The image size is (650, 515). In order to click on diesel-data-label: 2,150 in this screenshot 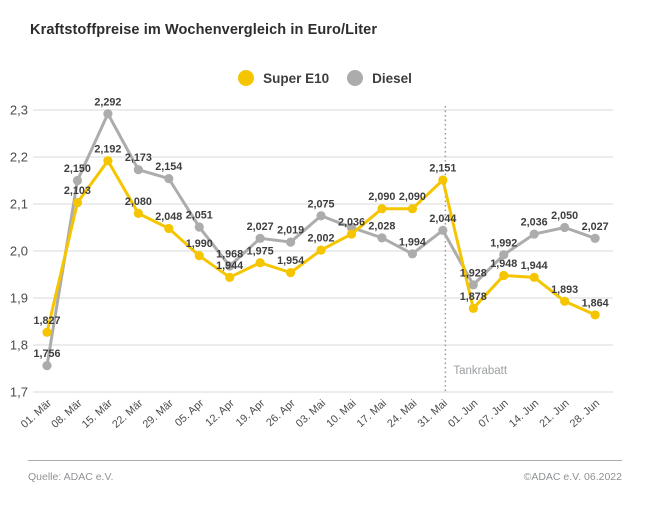, I will do `click(77, 169)`.